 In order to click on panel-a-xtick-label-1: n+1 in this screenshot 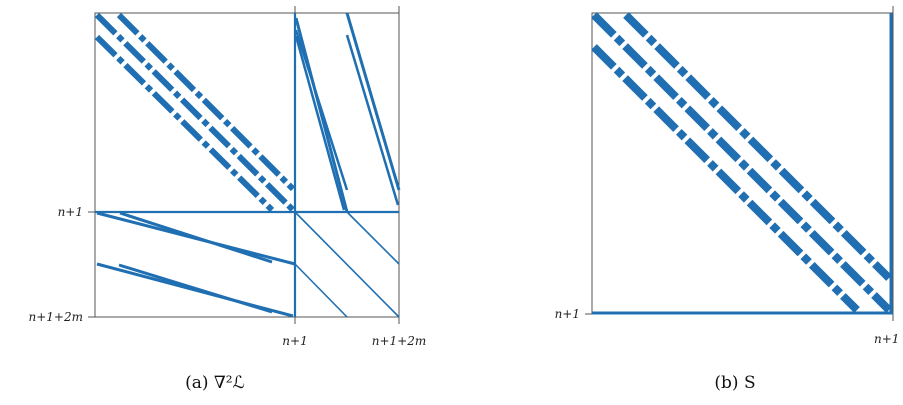, I will do `click(294, 341)`.